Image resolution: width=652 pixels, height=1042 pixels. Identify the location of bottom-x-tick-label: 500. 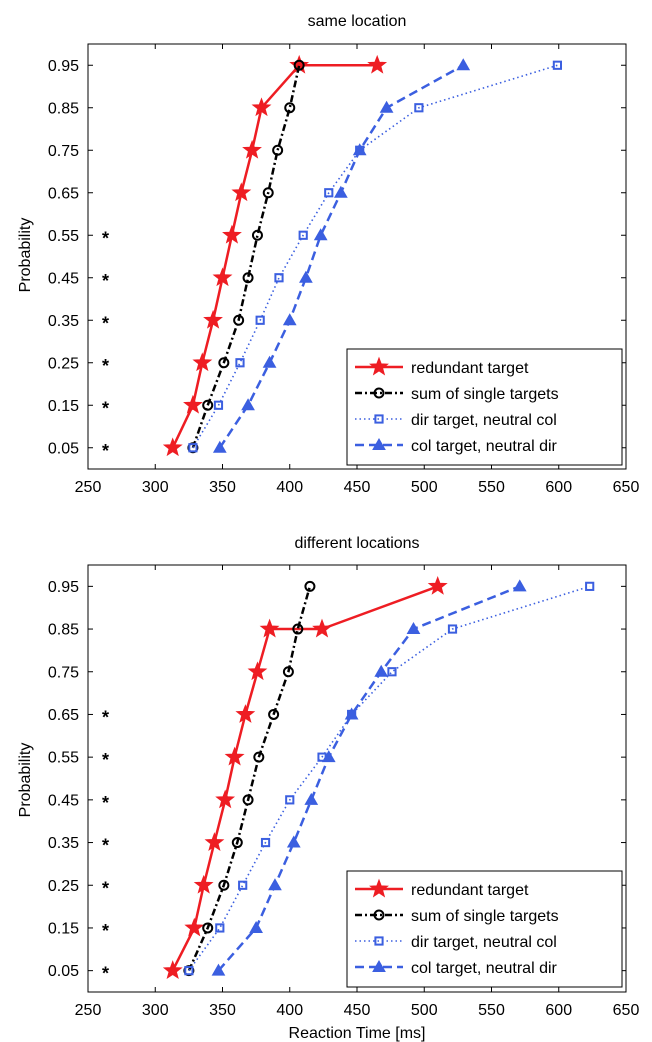
(424, 1010).